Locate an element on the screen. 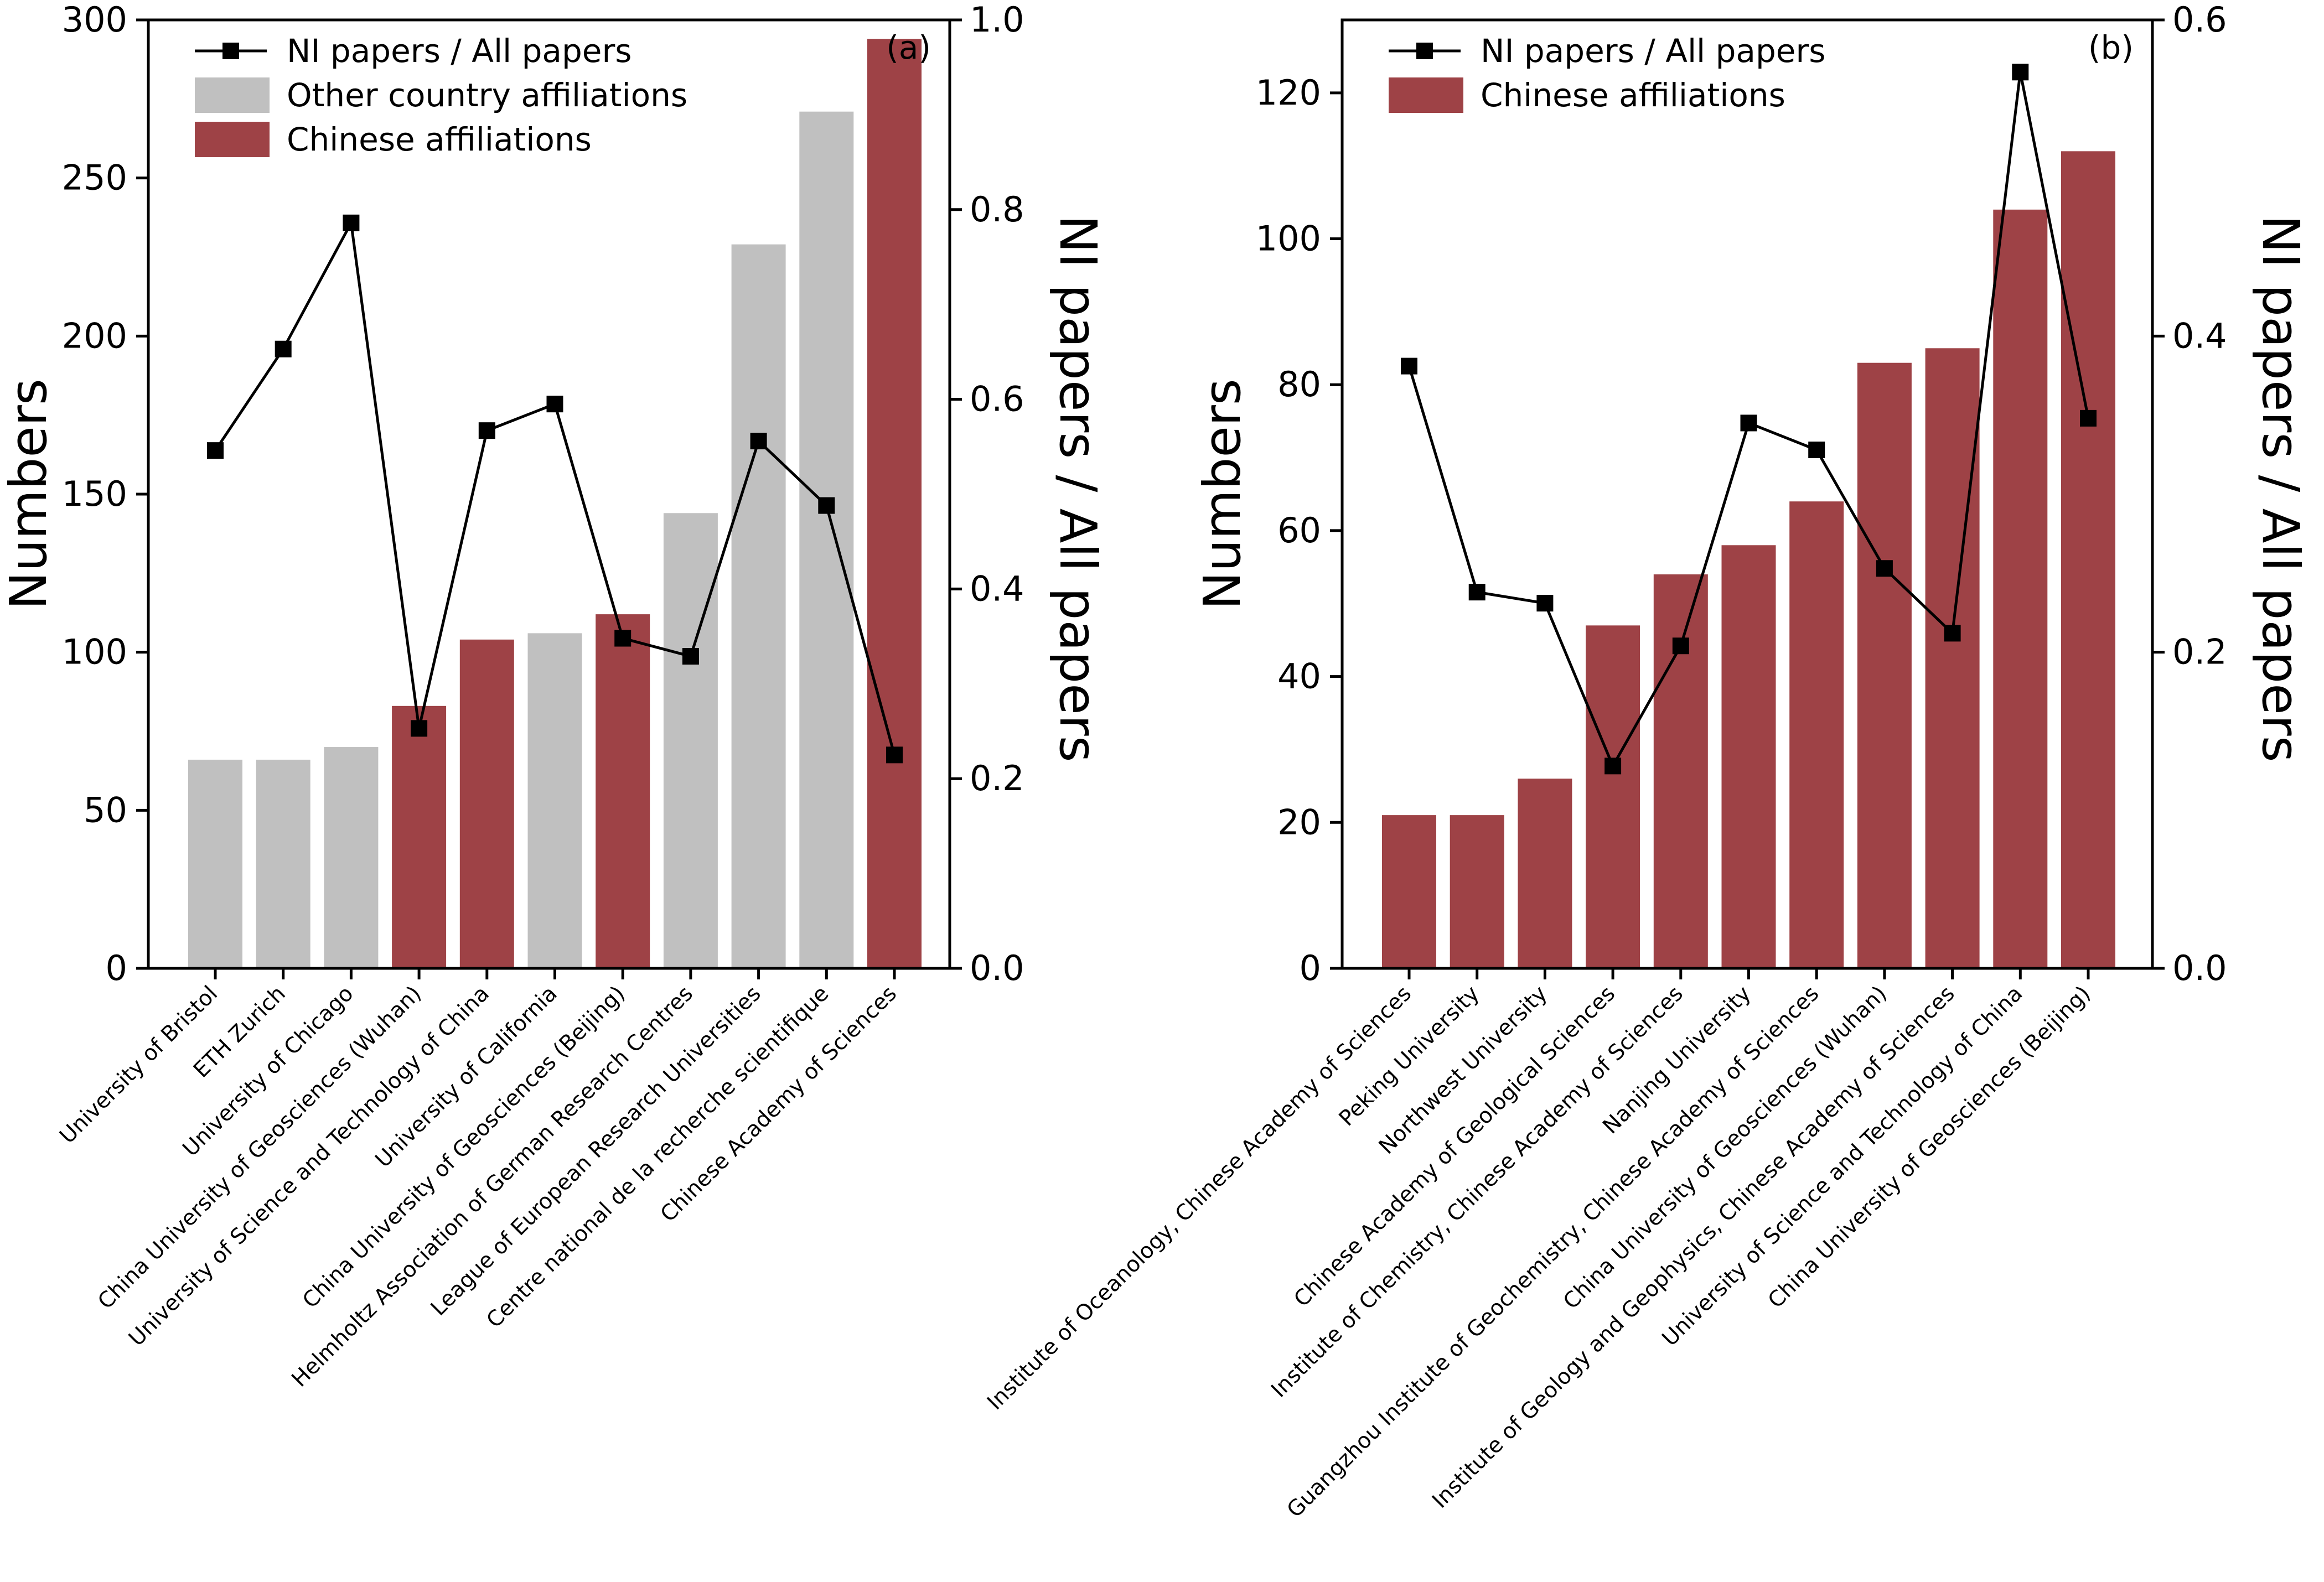 This screenshot has height=1582, width=2324. y-tick-label-4: 80 is located at coordinates (1299, 384).